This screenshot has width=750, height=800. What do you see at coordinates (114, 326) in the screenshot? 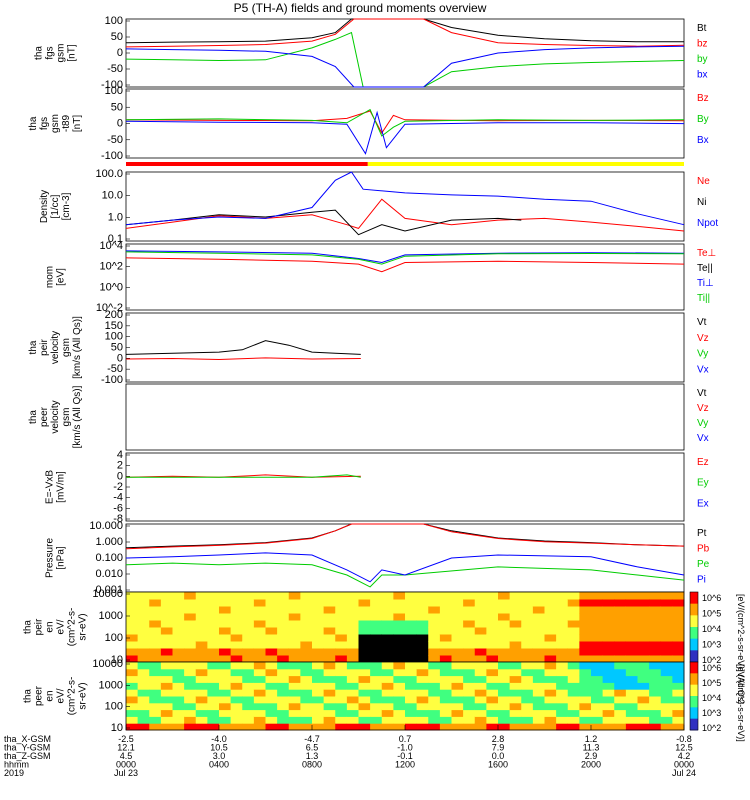
I see `y-tick-label: 150` at bounding box center [114, 326].